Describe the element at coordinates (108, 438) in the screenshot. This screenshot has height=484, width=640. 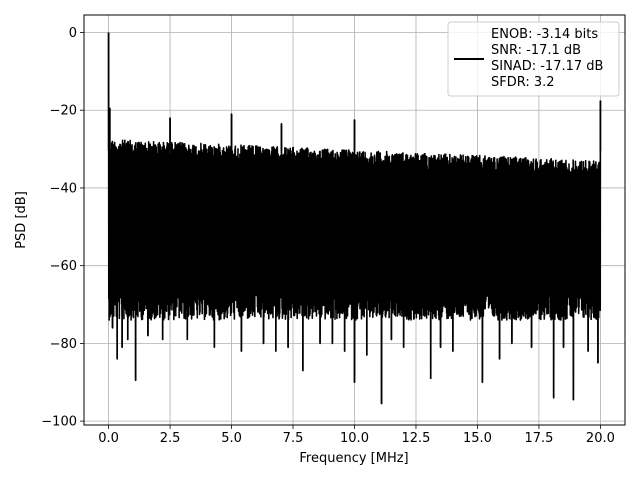
I see `x-tick-label: 0.0` at that location.